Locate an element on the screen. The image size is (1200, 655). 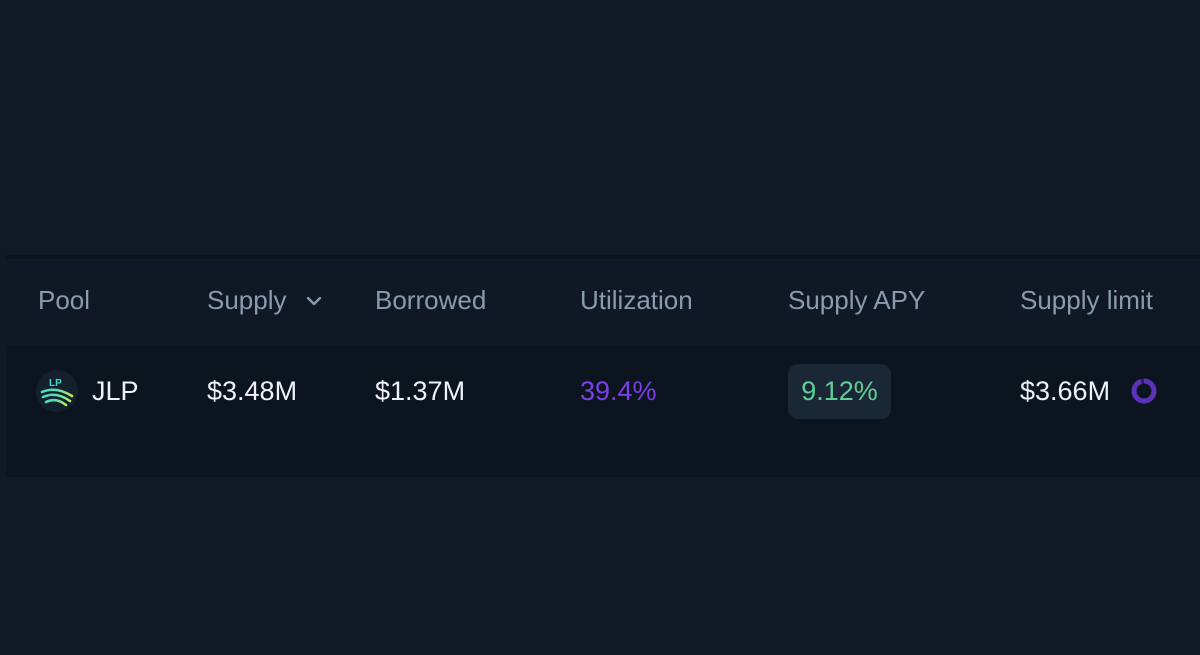
header-supply-label: Supply is located at coordinates (247, 300).